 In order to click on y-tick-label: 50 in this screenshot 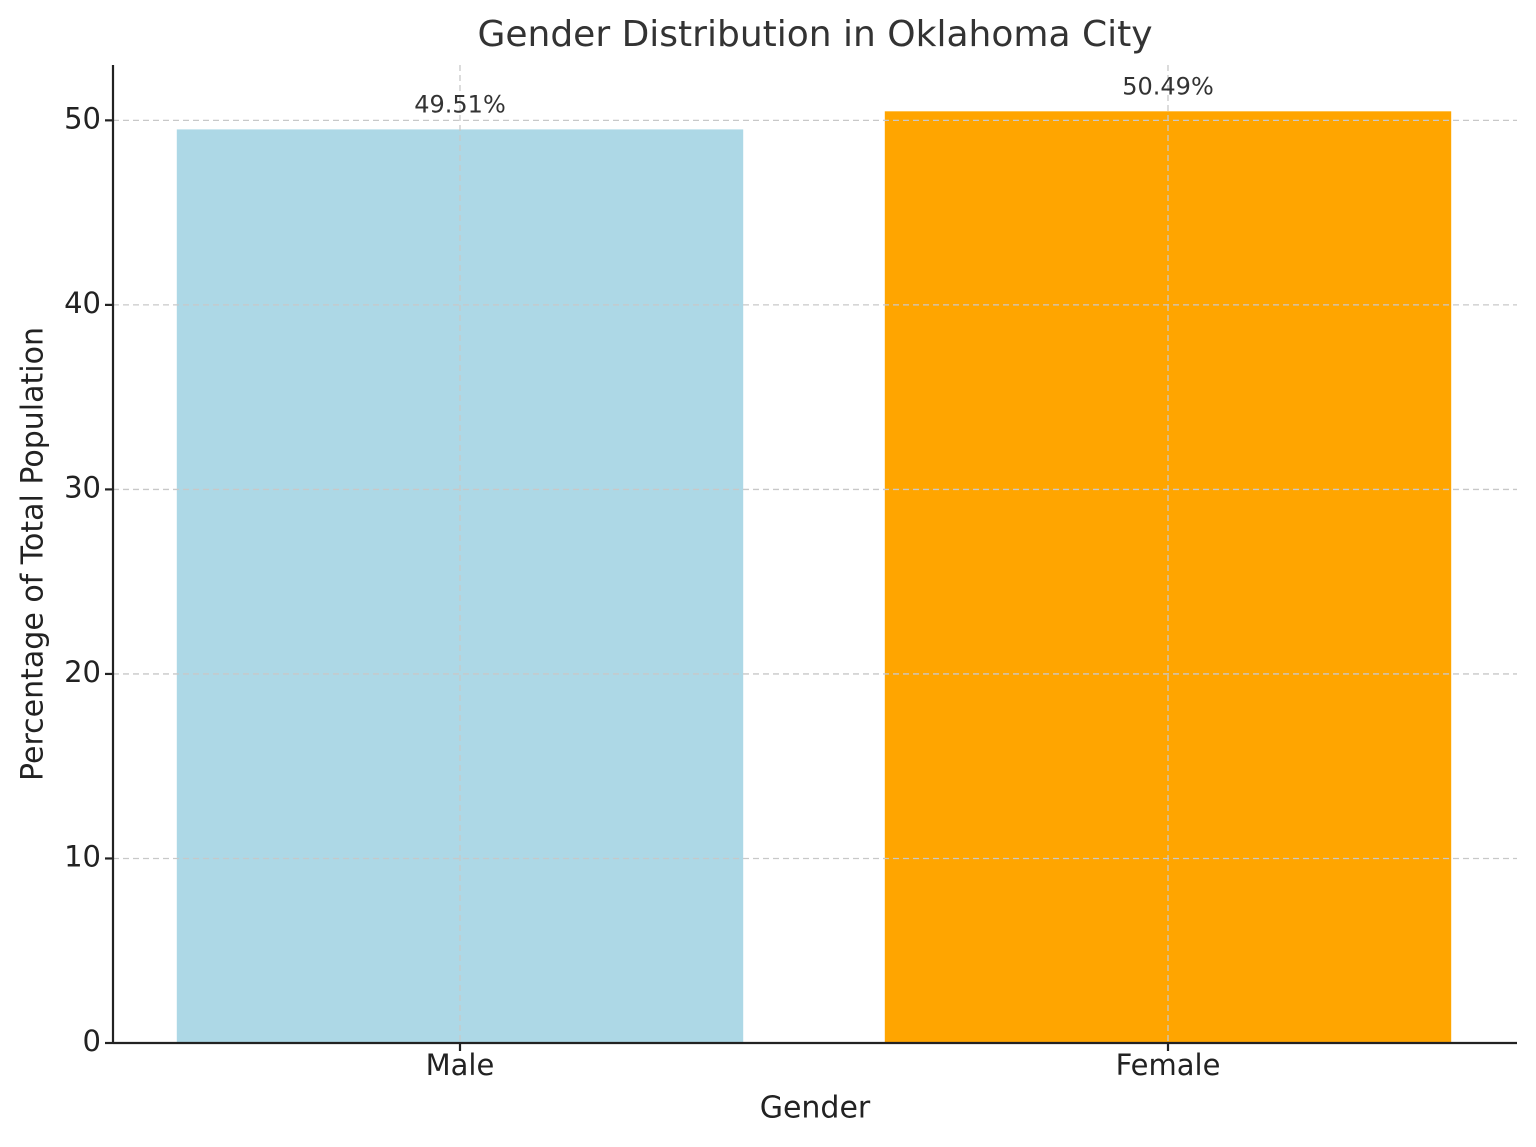, I will do `click(82, 118)`.